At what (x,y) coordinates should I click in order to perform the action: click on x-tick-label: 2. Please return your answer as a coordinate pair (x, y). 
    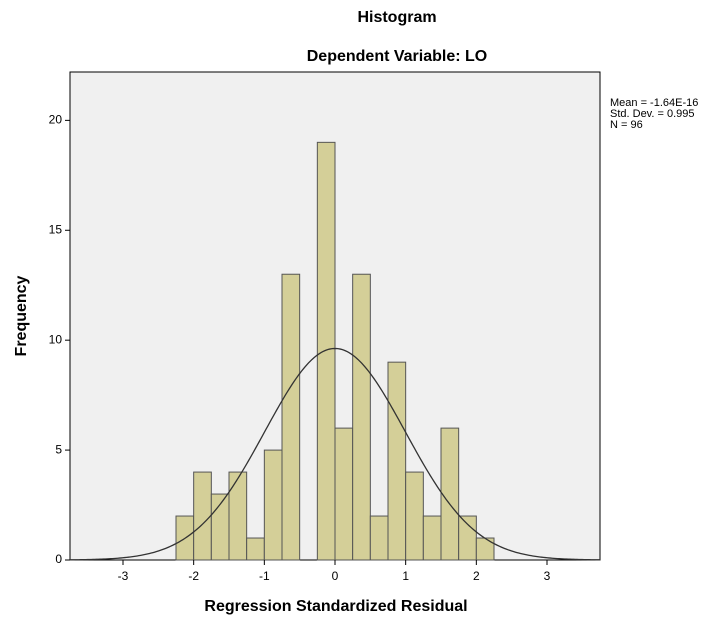
    Looking at the image, I should click on (476, 576).